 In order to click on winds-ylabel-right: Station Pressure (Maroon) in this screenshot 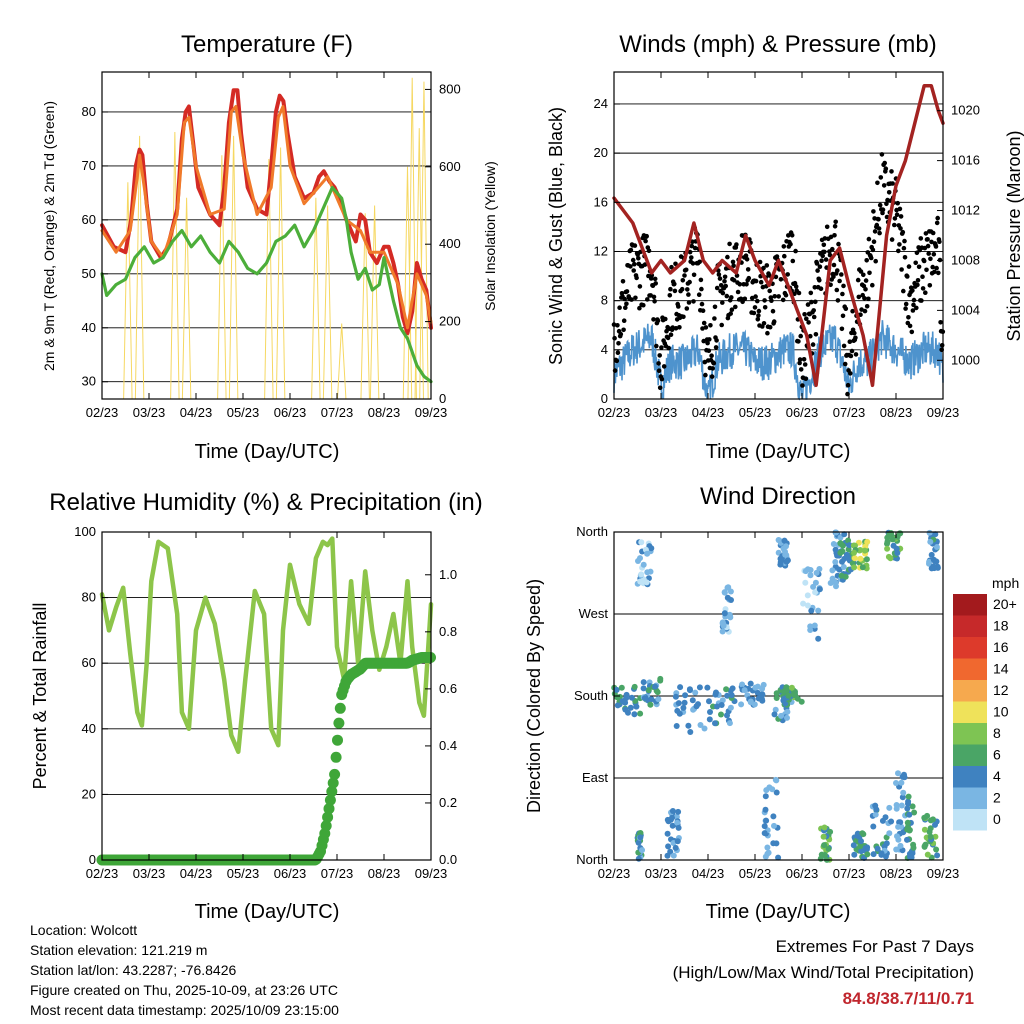, I will do `click(1014, 235)`.